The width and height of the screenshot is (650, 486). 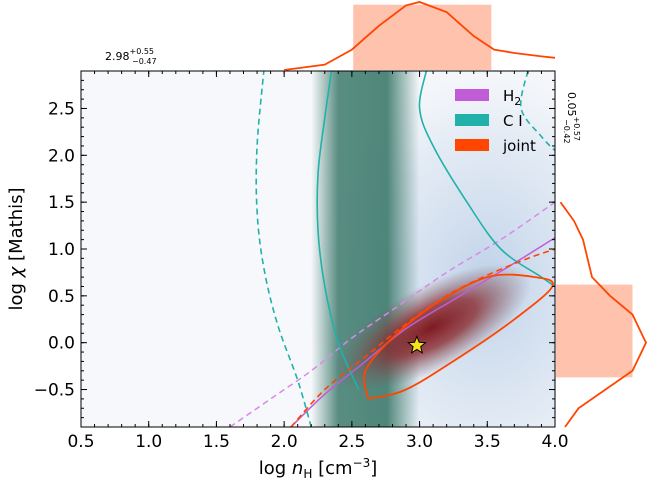 What do you see at coordinates (537, 111) in the screenshot?
I see `ci-outer-contour-right` at bounding box center [537, 111].